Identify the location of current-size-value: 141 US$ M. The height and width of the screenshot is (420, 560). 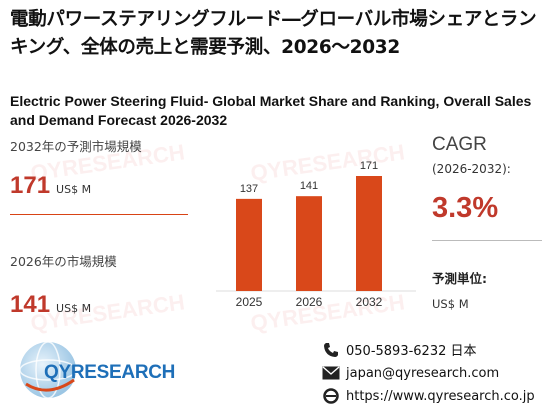
(50, 305).